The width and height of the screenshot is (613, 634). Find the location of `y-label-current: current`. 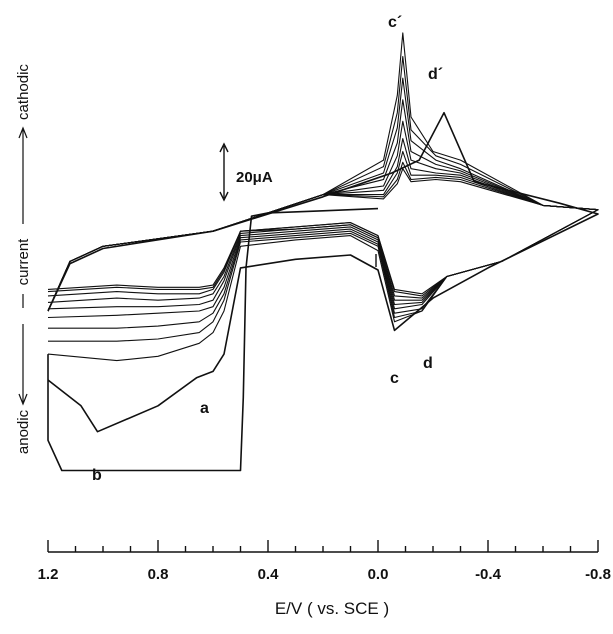

y-label-current: current is located at coordinates (23, 262).